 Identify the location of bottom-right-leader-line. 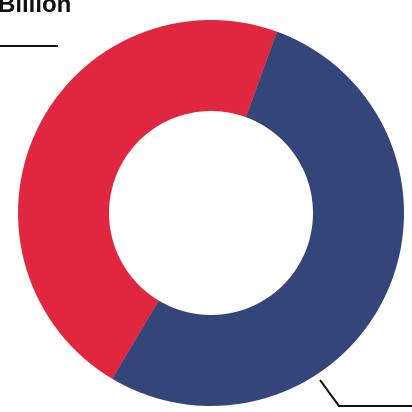
(365, 393).